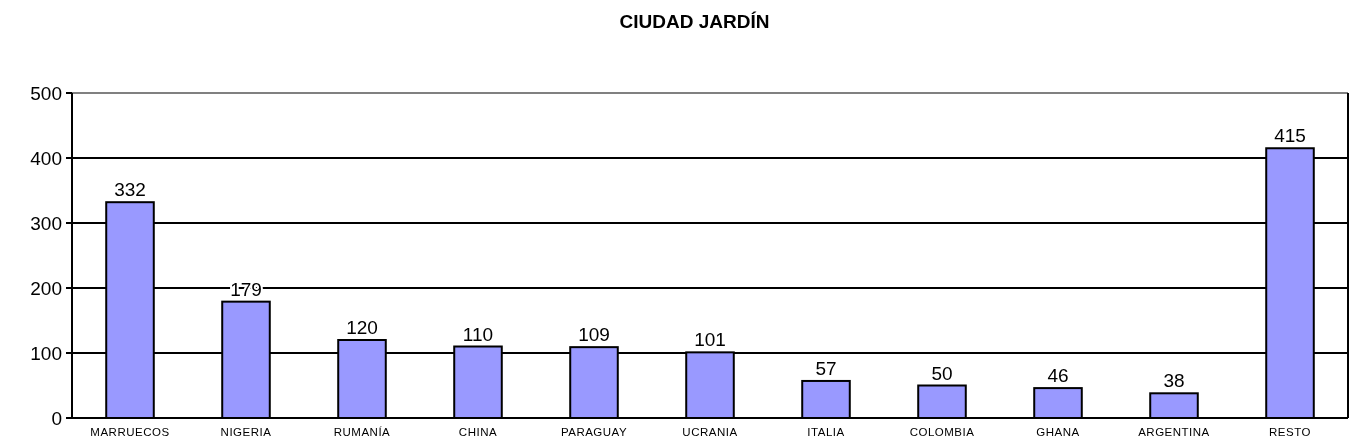 The height and width of the screenshot is (443, 1369). I want to click on y-tick-label: 200, so click(46, 288).